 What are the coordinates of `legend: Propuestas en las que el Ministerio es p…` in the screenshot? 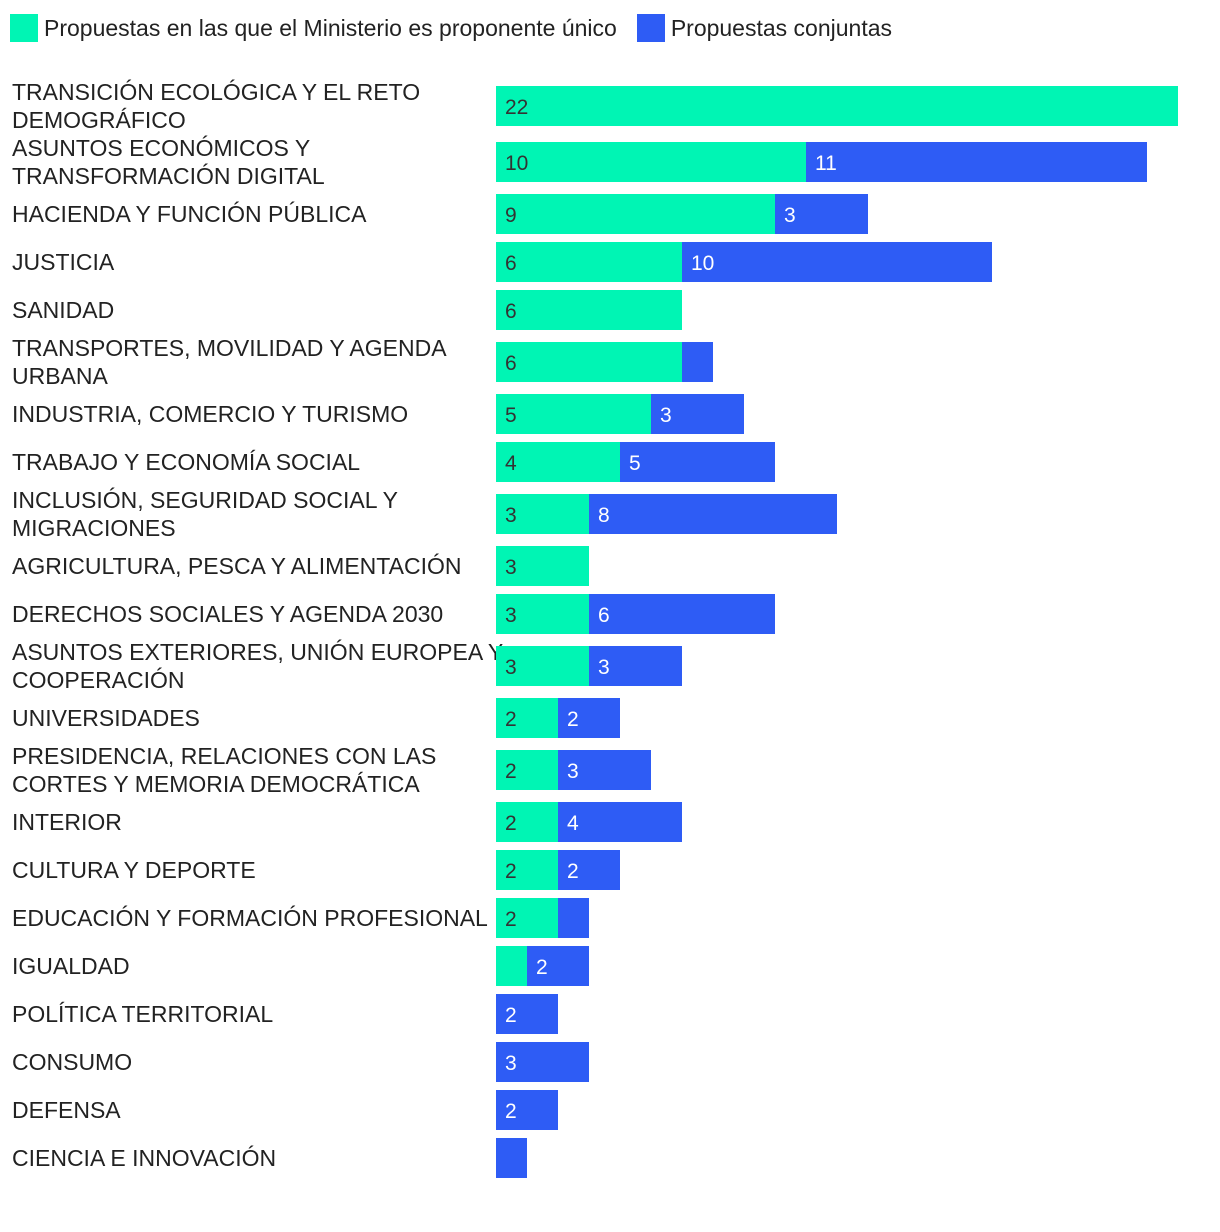 It's located at (461, 28).